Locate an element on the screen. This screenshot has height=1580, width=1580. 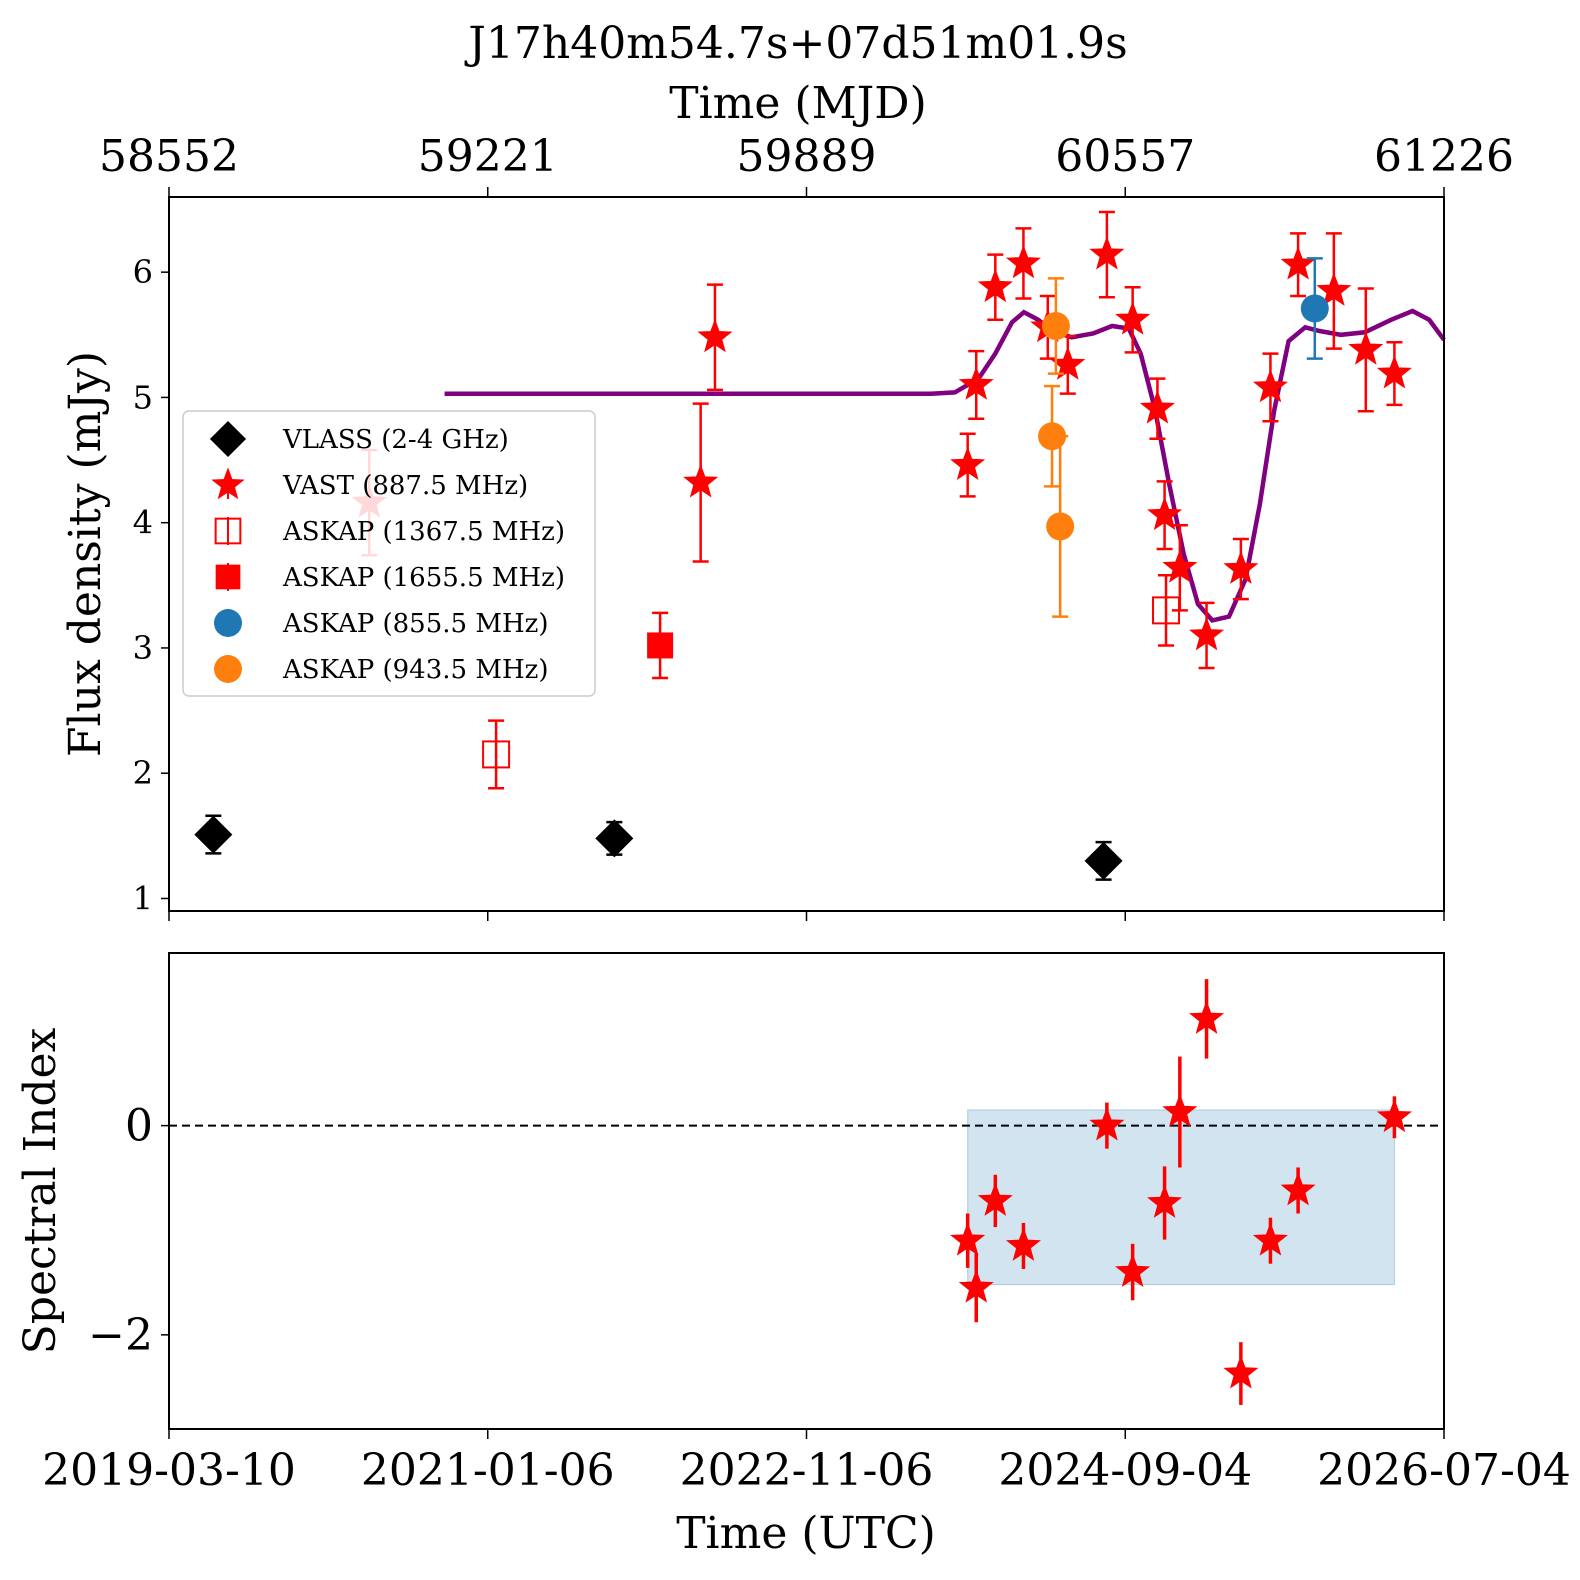
legend-box is located at coordinates (389, 553).